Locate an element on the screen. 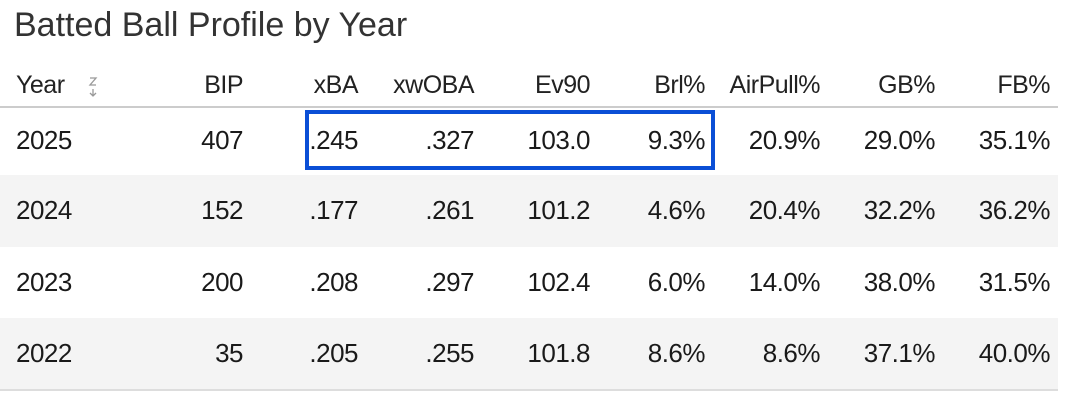  cell: .261 is located at coordinates (449, 210).